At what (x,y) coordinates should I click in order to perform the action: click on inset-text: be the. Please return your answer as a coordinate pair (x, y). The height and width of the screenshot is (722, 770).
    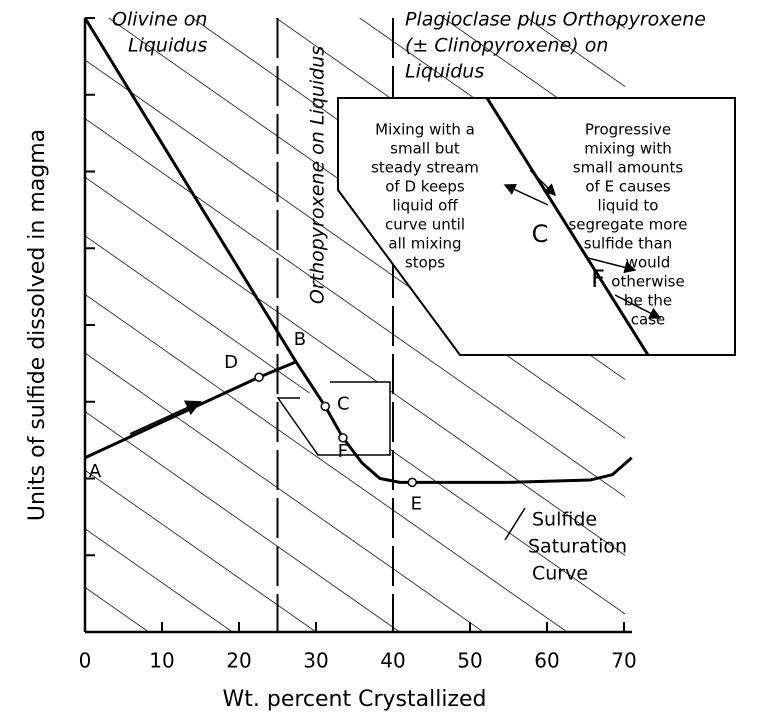
    Looking at the image, I should click on (648, 301).